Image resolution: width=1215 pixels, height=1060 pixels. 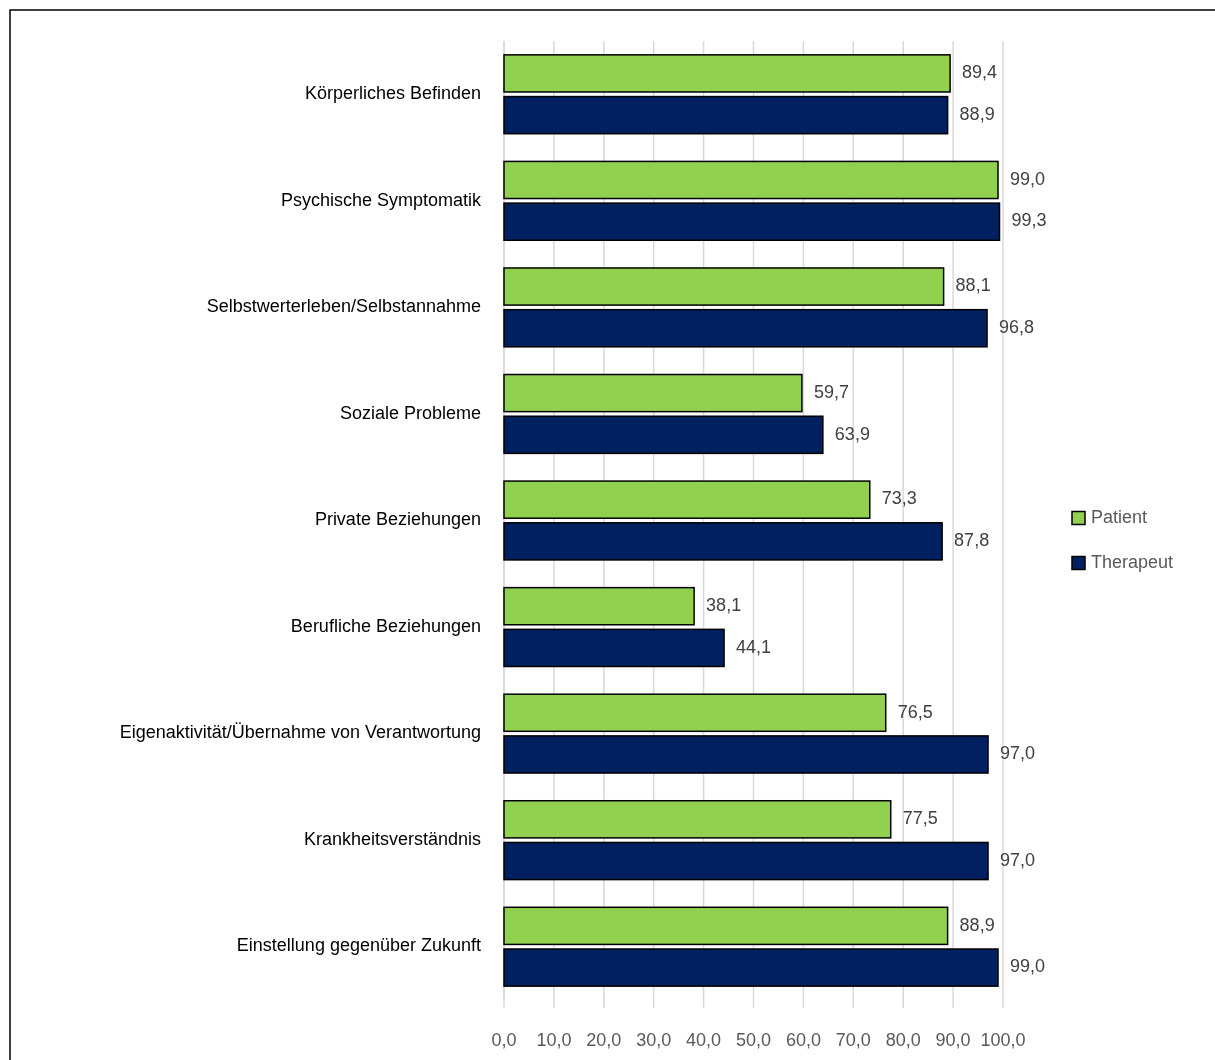 I want to click on x-tick-label: 40,0, so click(x=704, y=1040).